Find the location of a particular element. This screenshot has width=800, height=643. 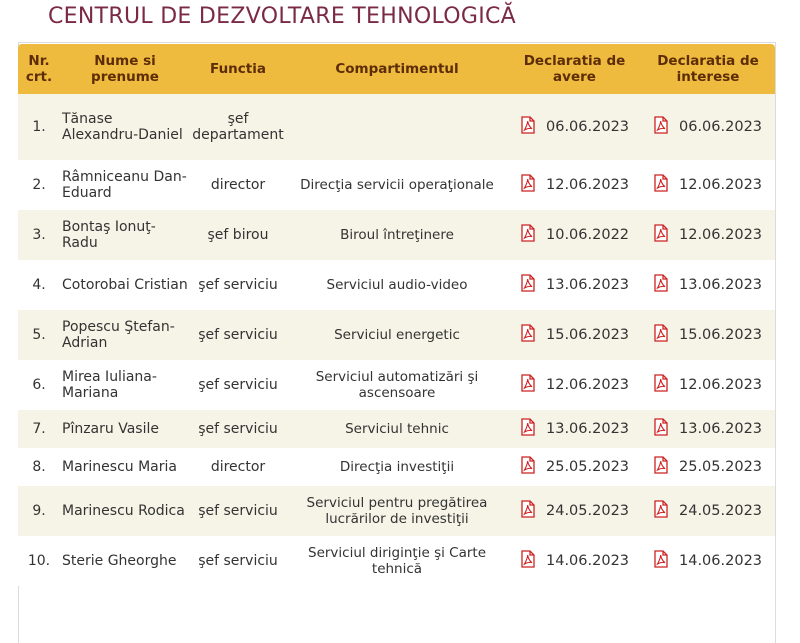

cell-declaratia-avere: 25.05.2023 is located at coordinates (574, 467).